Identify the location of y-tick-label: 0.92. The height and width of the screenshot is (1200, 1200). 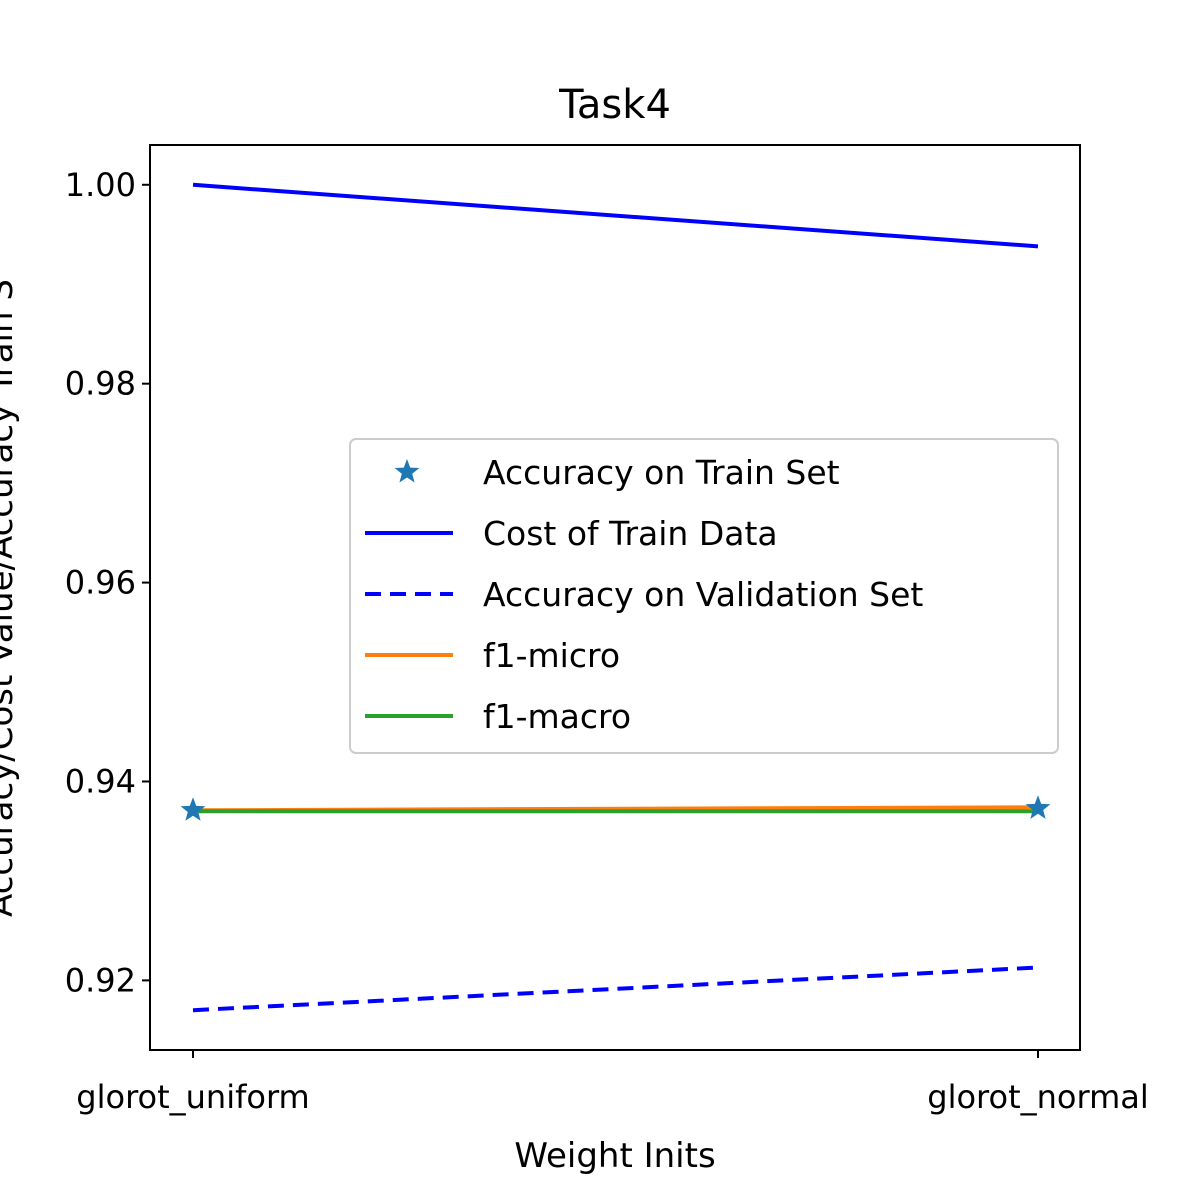
(100, 980).